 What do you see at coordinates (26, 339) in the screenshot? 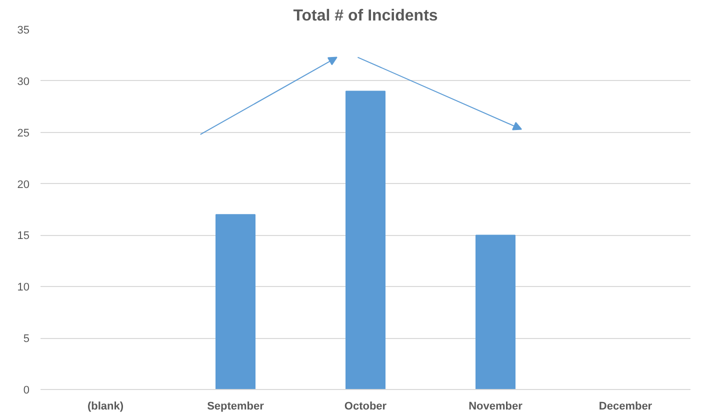
I see `y-tick-label: 5` at bounding box center [26, 339].